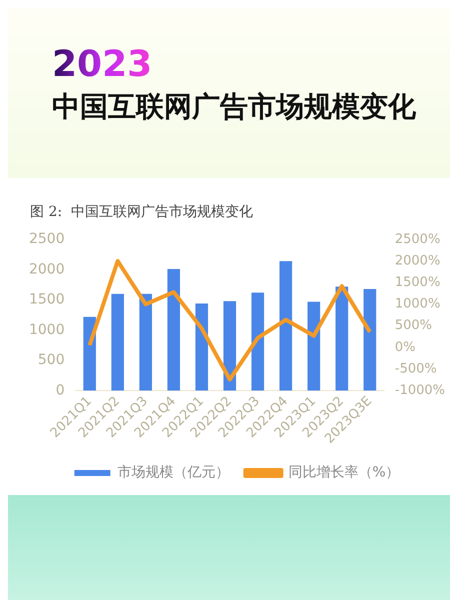 Image resolution: width=458 pixels, height=600 pixels. What do you see at coordinates (417, 260) in the screenshot?
I see `y2-tick-label: 2000%` at bounding box center [417, 260].